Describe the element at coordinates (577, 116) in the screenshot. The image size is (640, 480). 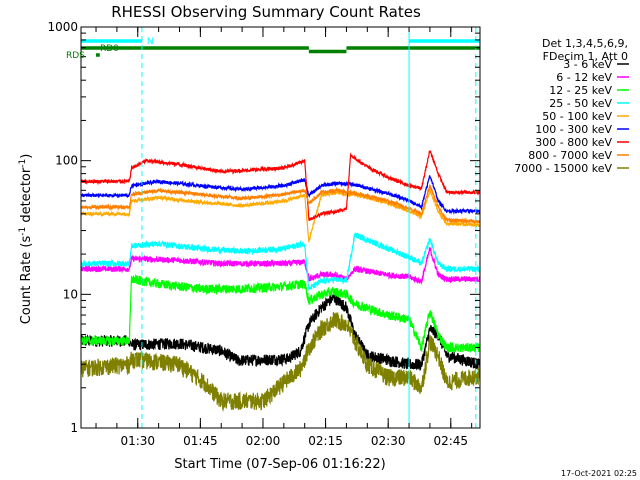
I see `legend-label: 50 - 100 keV` at that location.